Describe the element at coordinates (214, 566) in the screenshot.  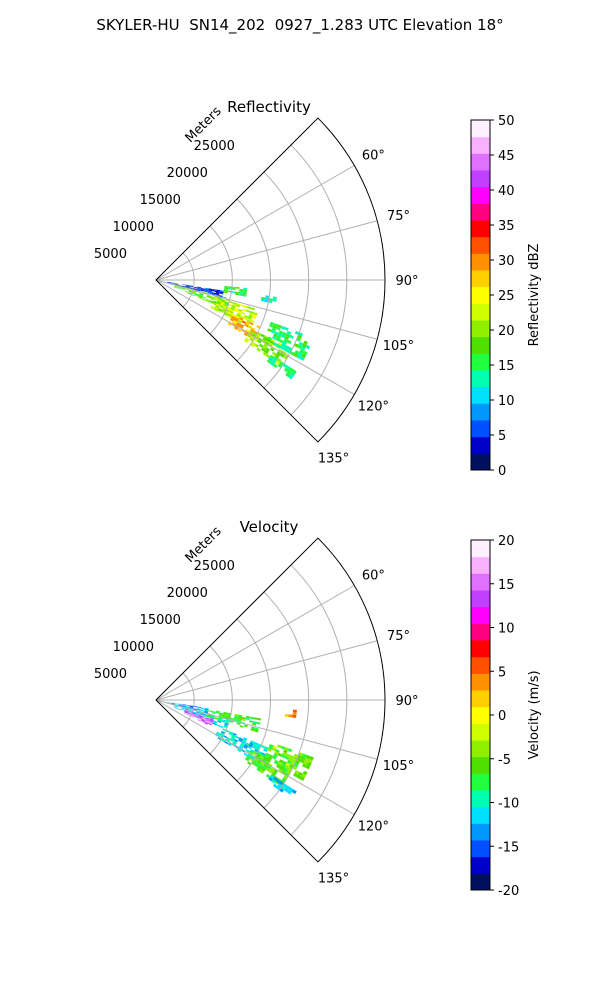
I see `range-tick-label: 25000` at that location.